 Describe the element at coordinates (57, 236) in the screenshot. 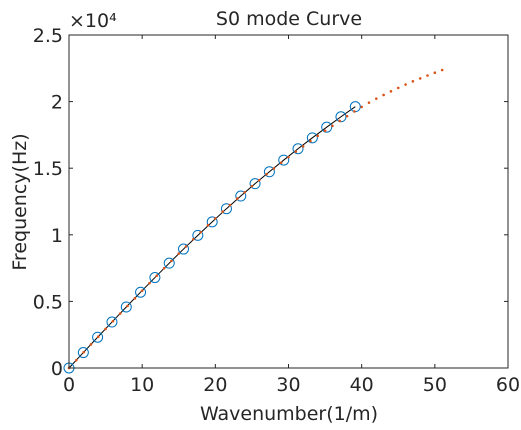

I see `y-tick-label: 1` at that location.